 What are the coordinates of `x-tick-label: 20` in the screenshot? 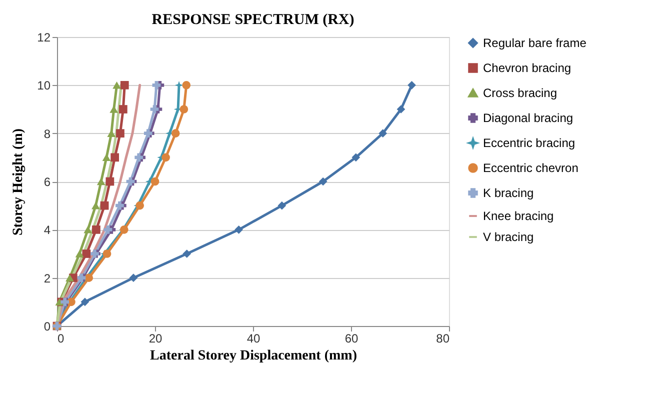 It's located at (155, 339).